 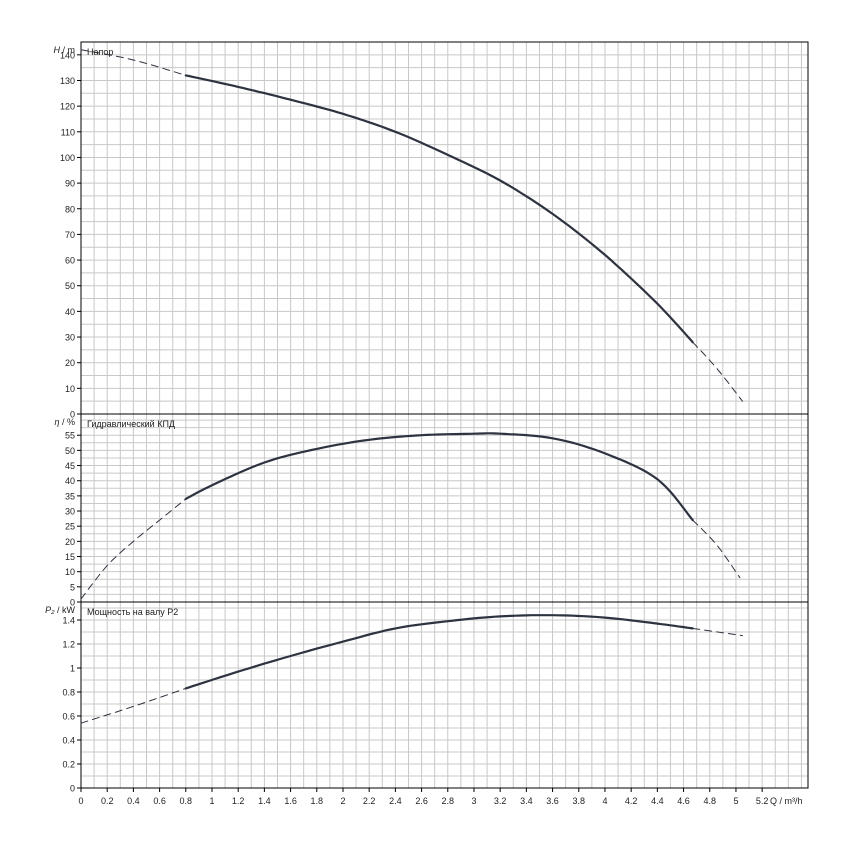 I want to click on y-tick-label: 0.2, so click(x=68, y=765).